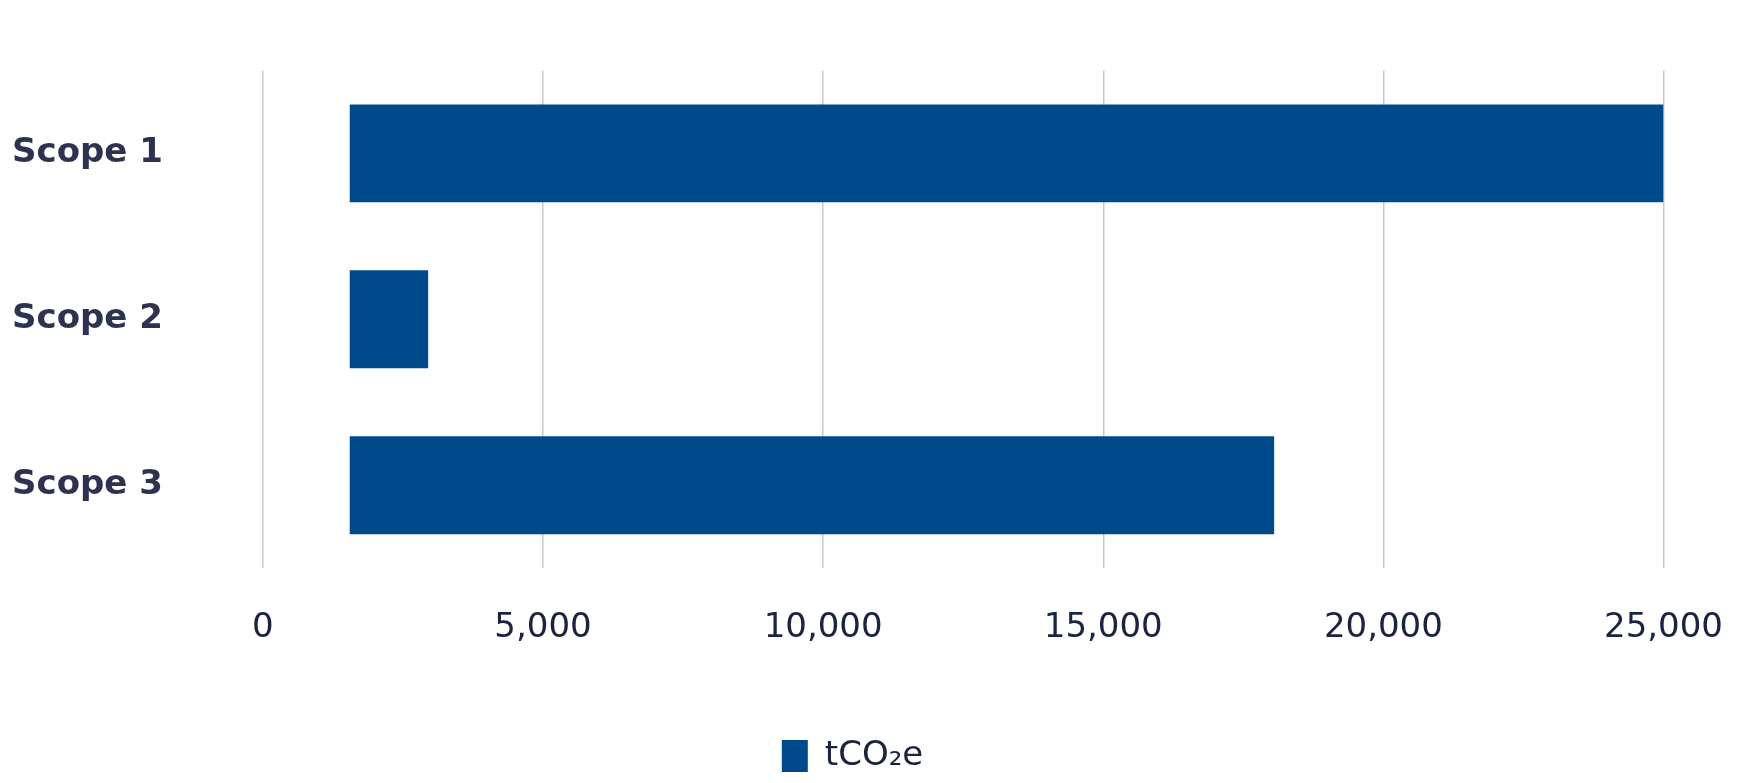  What do you see at coordinates (543, 625) in the screenshot?
I see `x-tick-label: 5,000` at bounding box center [543, 625].